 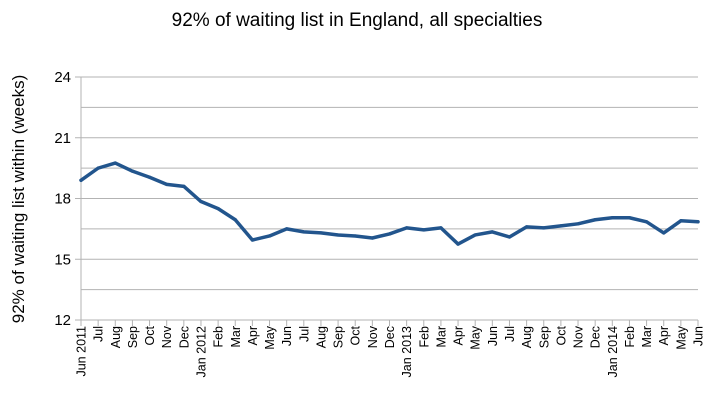 What do you see at coordinates (62, 320) in the screenshot?
I see `y-tick-label: 12` at bounding box center [62, 320].